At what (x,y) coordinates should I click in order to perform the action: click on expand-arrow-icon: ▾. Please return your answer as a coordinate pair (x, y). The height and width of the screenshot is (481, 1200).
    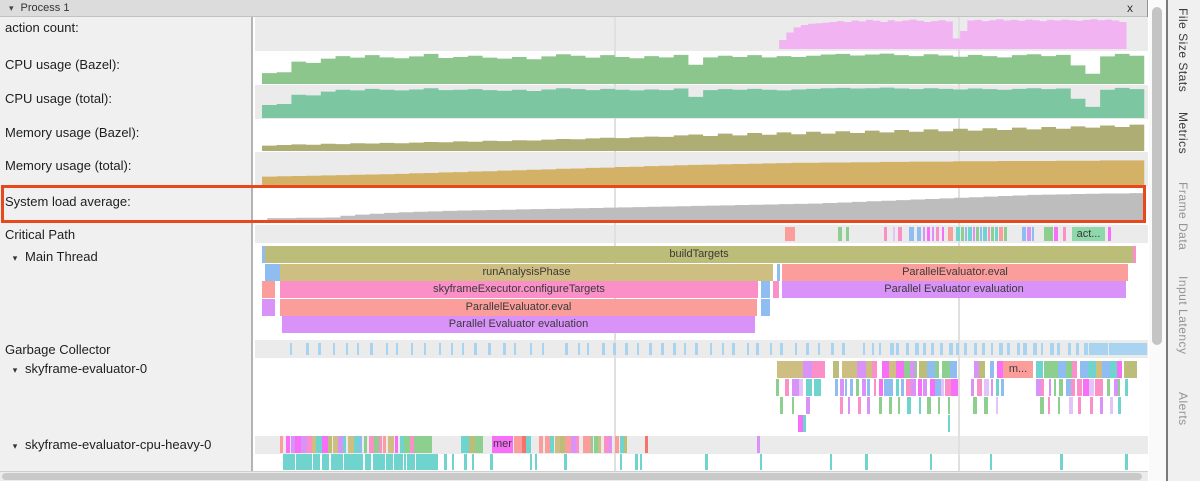
    Looking at the image, I should click on (15, 258).